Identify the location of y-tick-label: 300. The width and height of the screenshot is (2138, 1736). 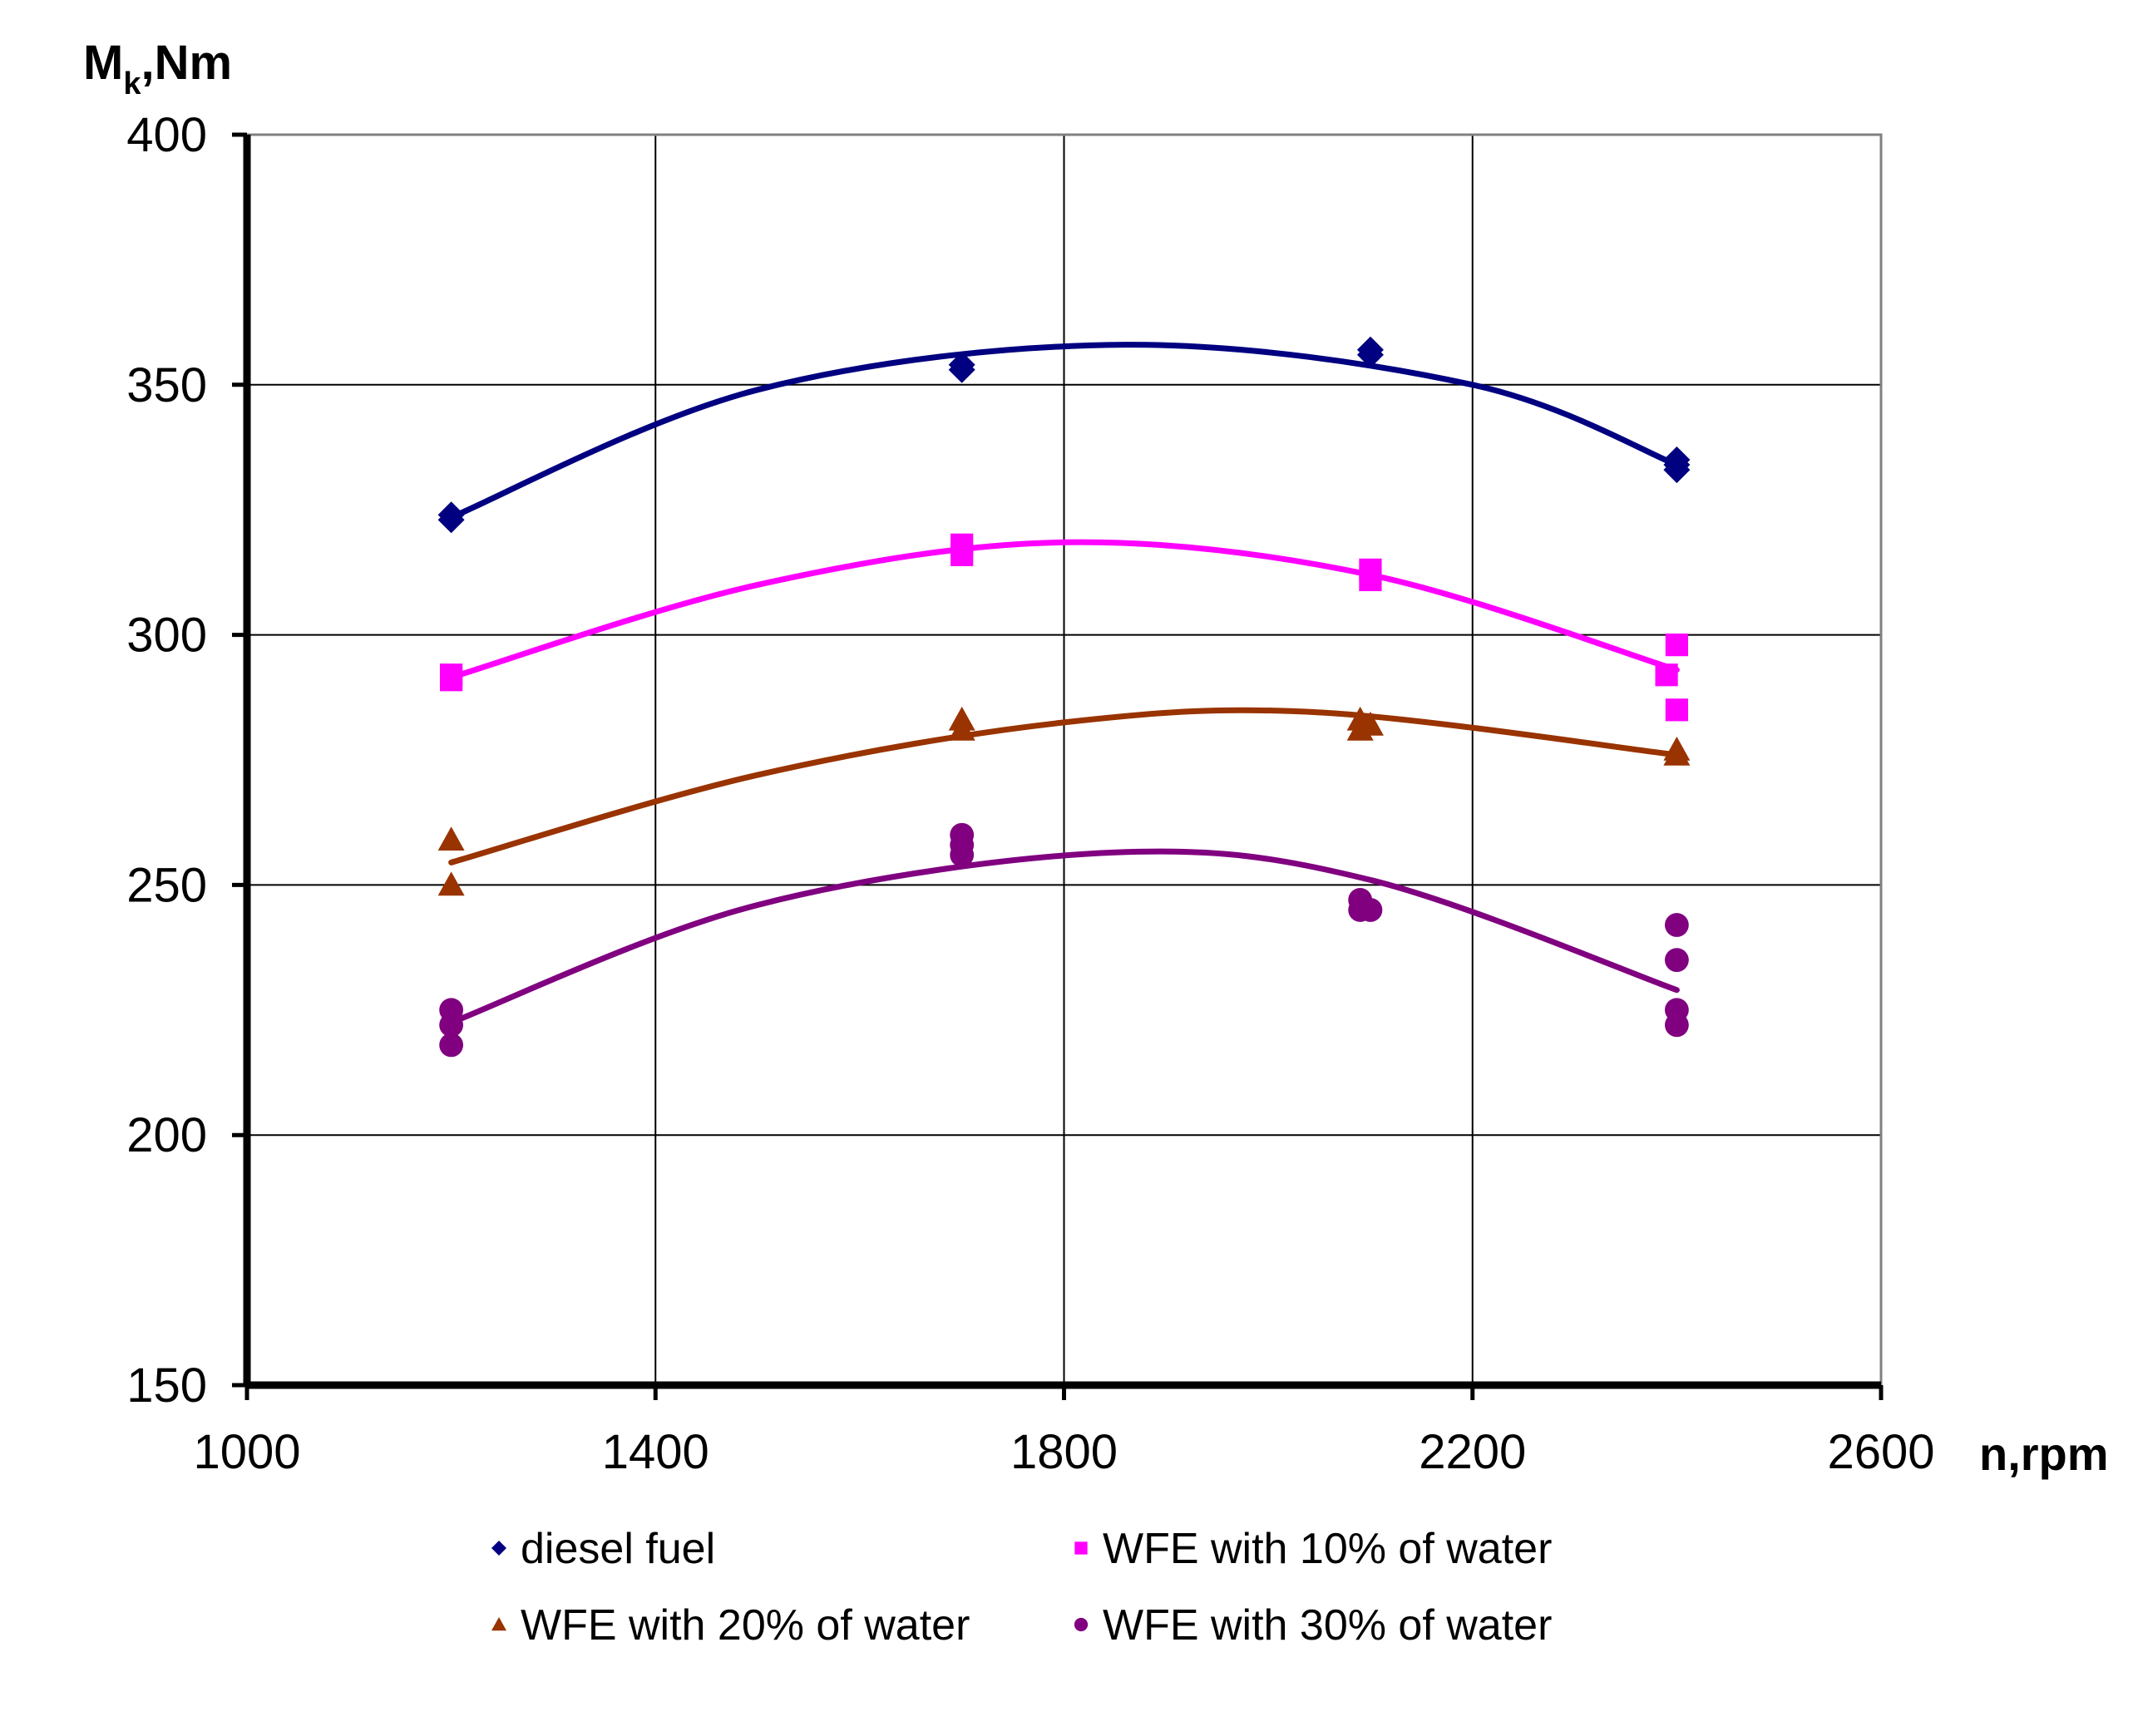
(166, 636).